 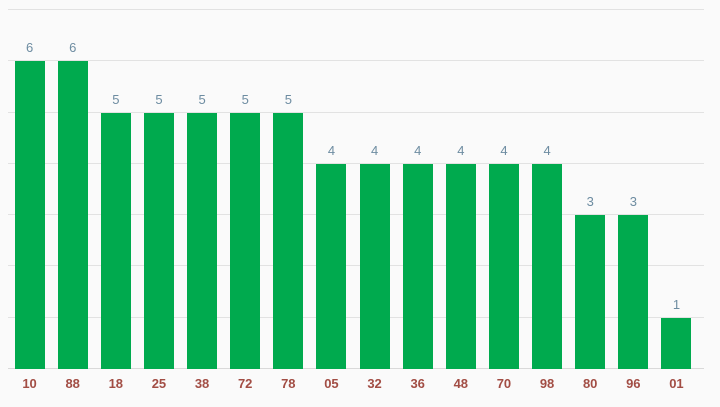 I want to click on bar-slot: 1, so click(x=676, y=189).